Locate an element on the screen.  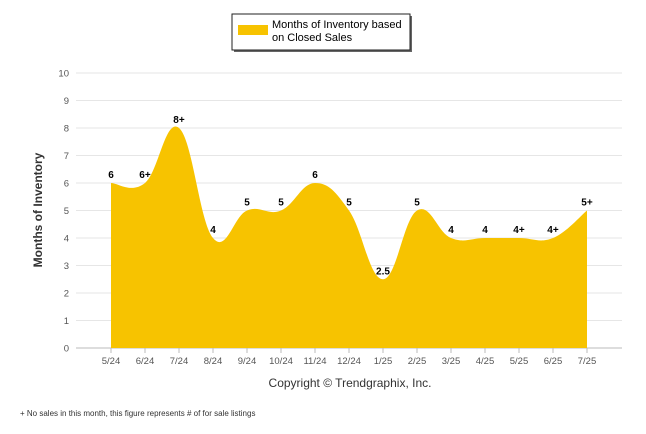
x-tick-label: 6/25 is located at coordinates (553, 361).